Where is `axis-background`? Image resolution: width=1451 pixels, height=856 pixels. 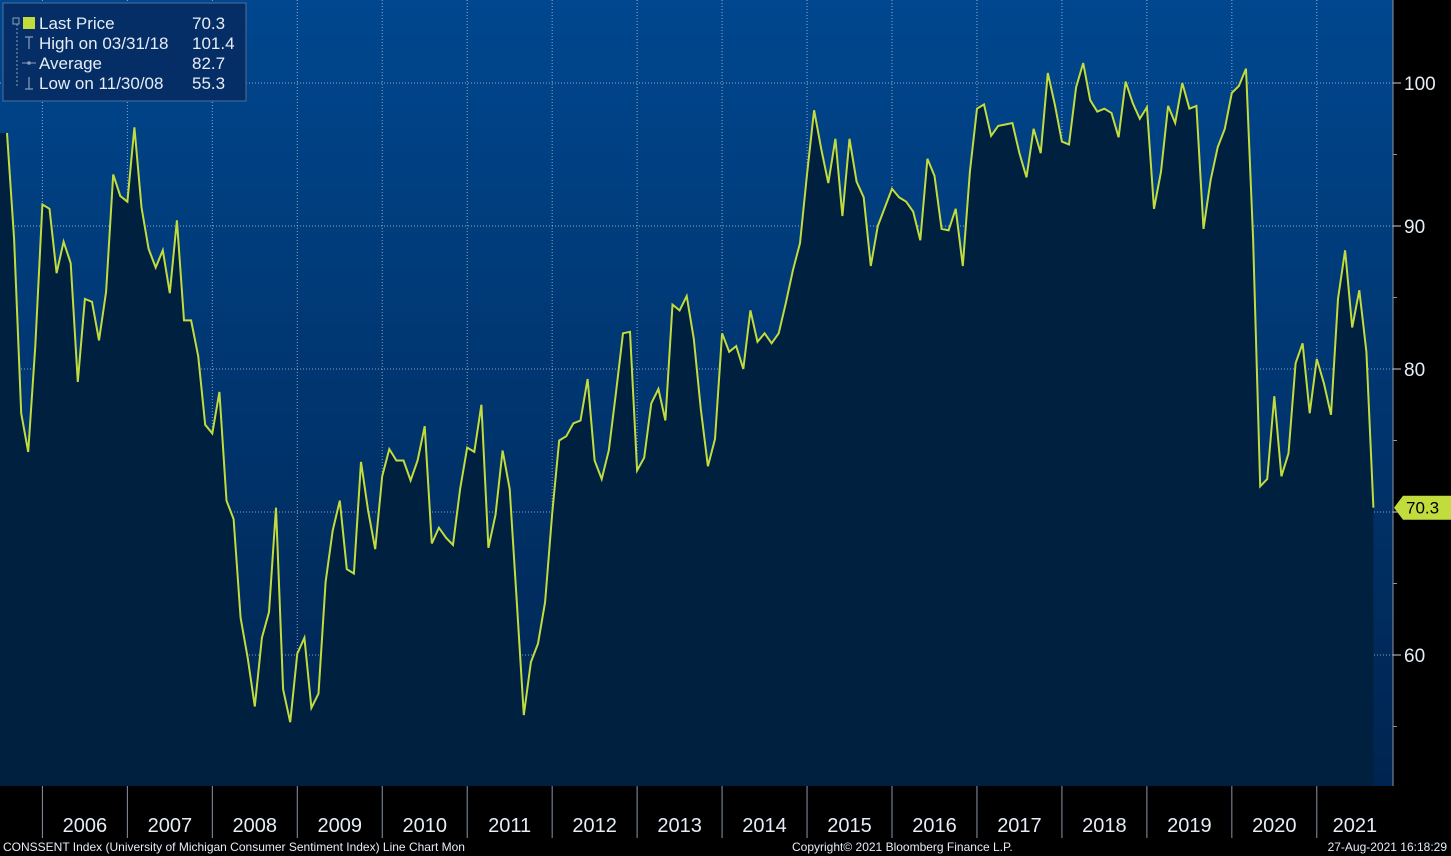
axis-background is located at coordinates (1422, 393).